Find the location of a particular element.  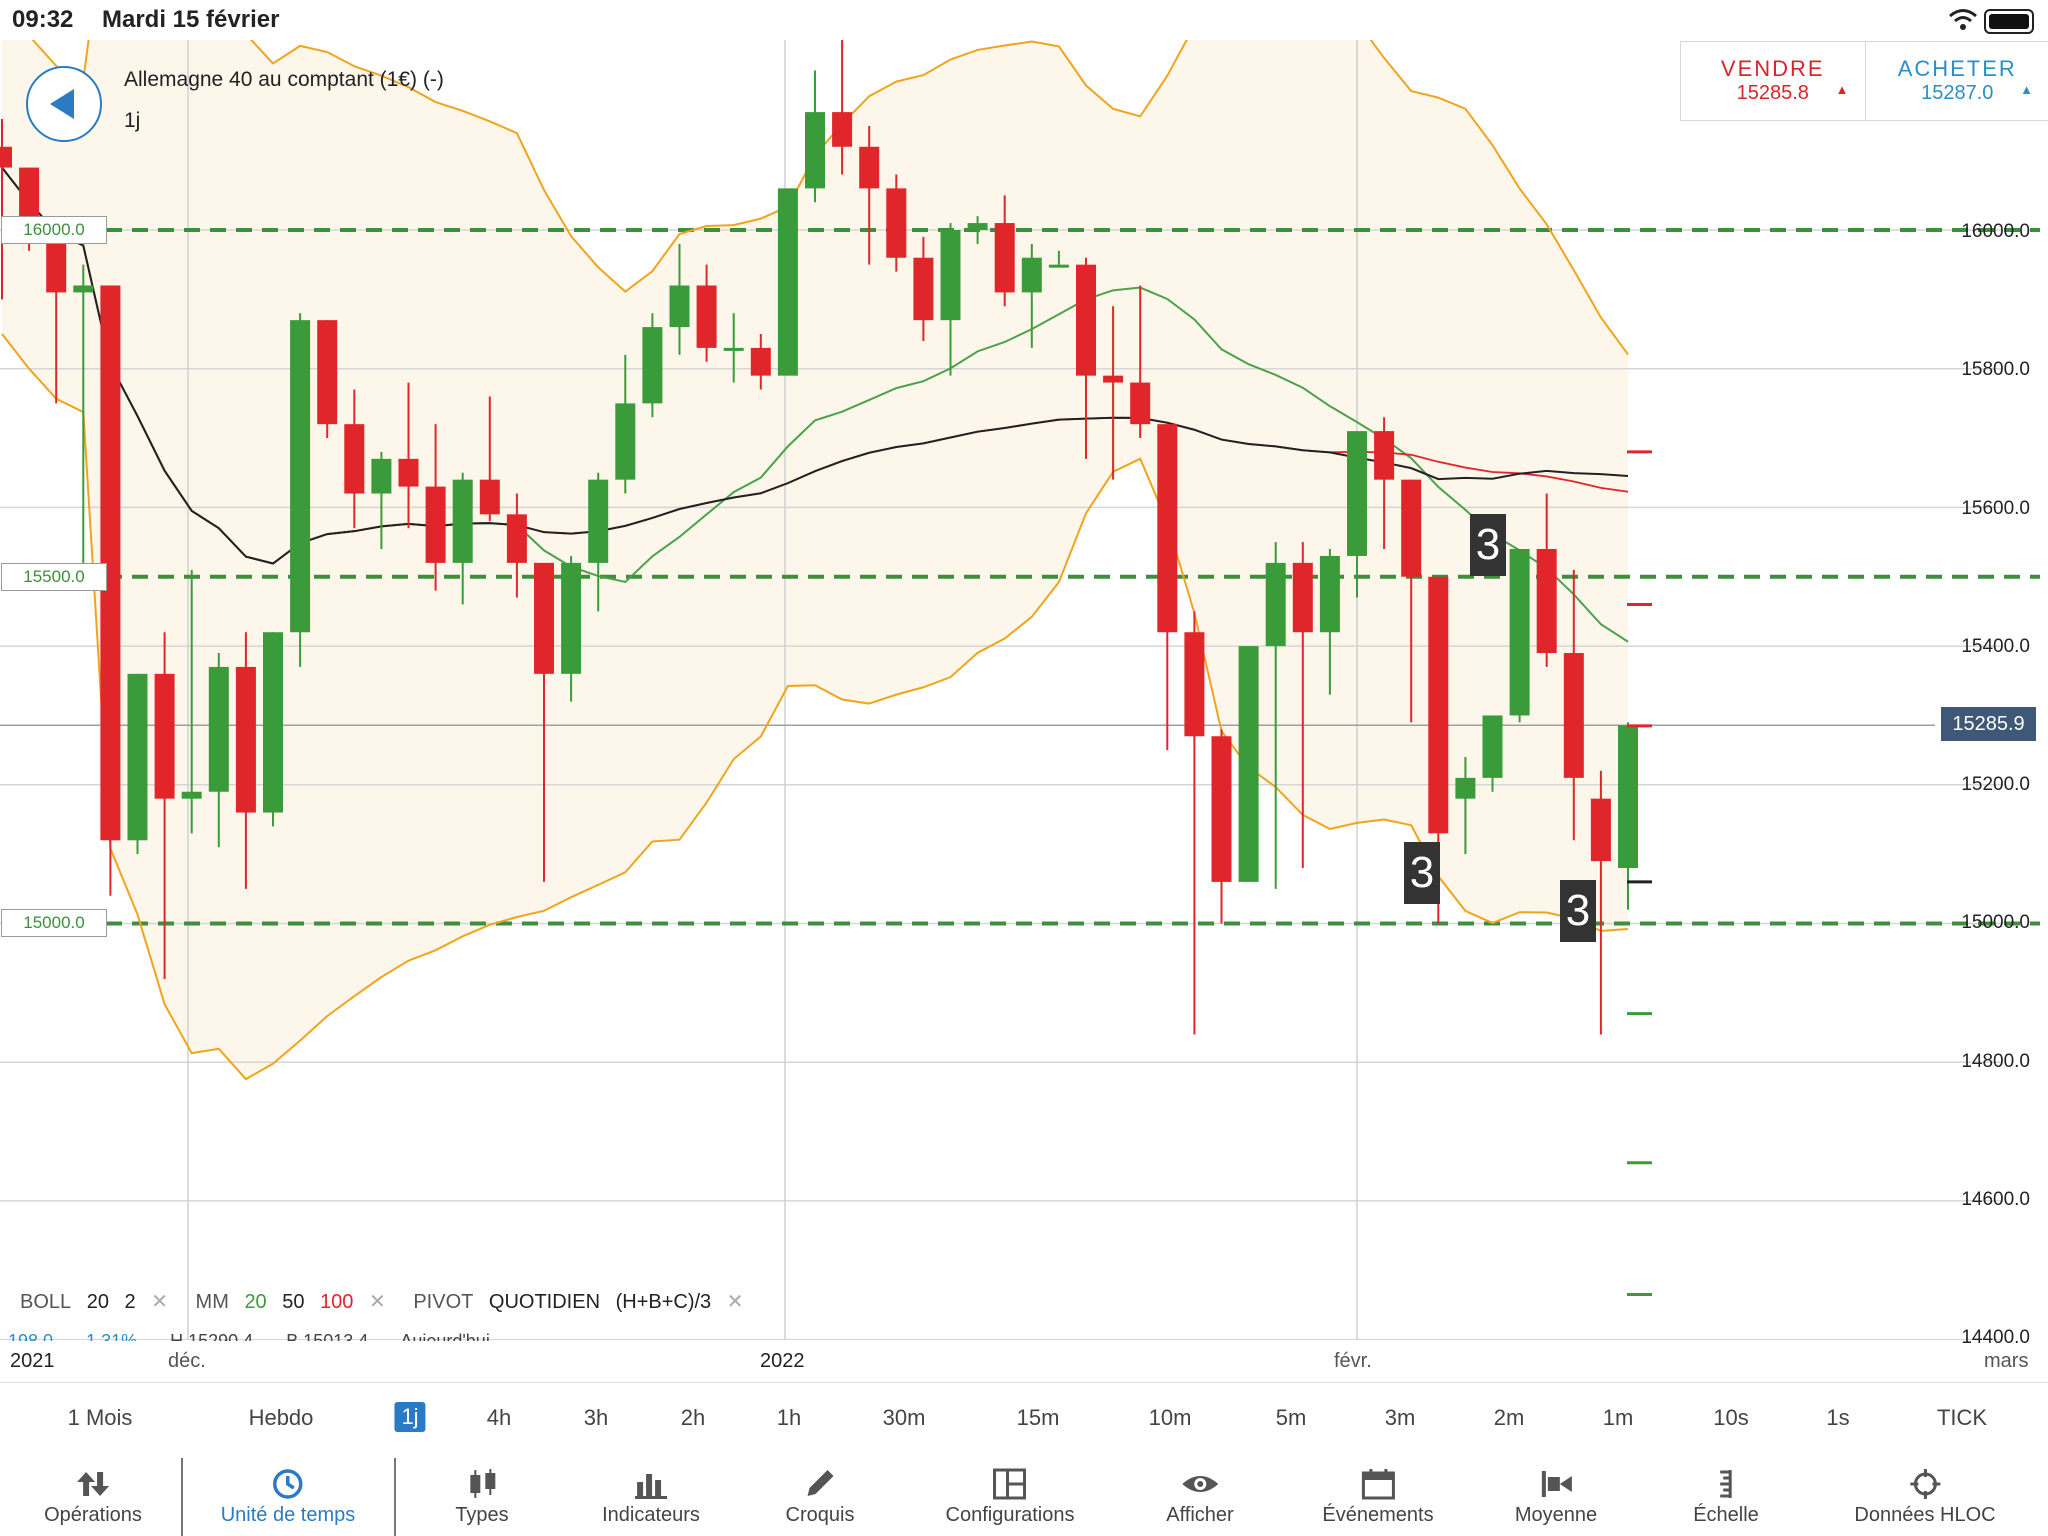

timeframe-1j: 1j is located at coordinates (410, 1417).